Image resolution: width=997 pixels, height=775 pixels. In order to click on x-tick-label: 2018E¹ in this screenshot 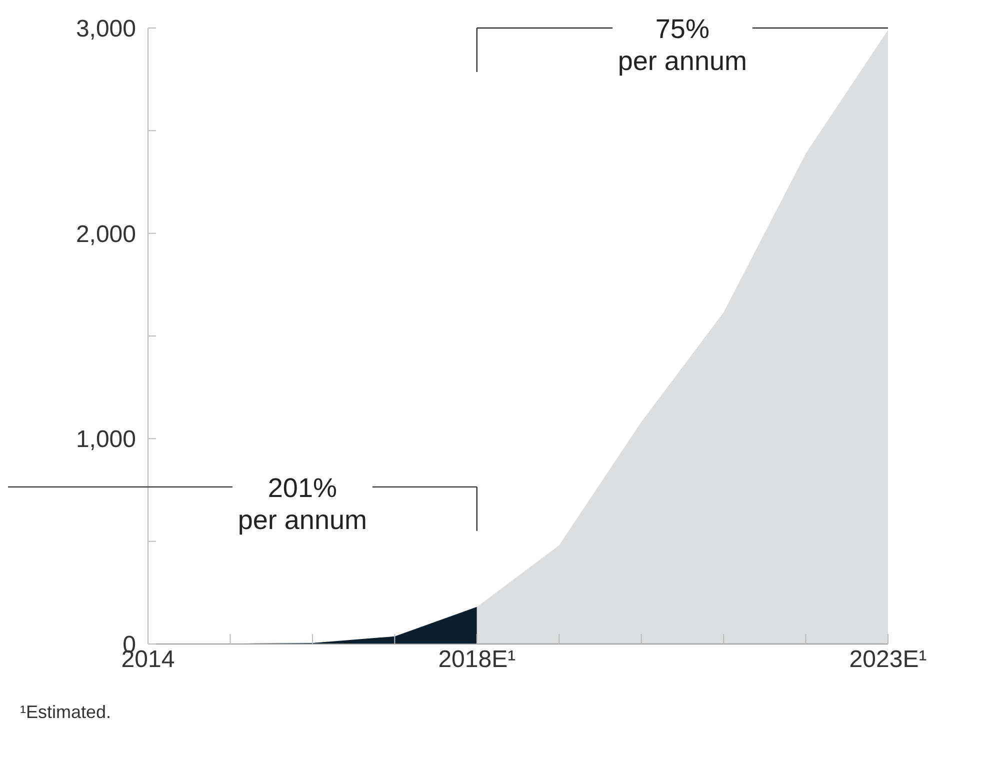, I will do `click(477, 660)`.